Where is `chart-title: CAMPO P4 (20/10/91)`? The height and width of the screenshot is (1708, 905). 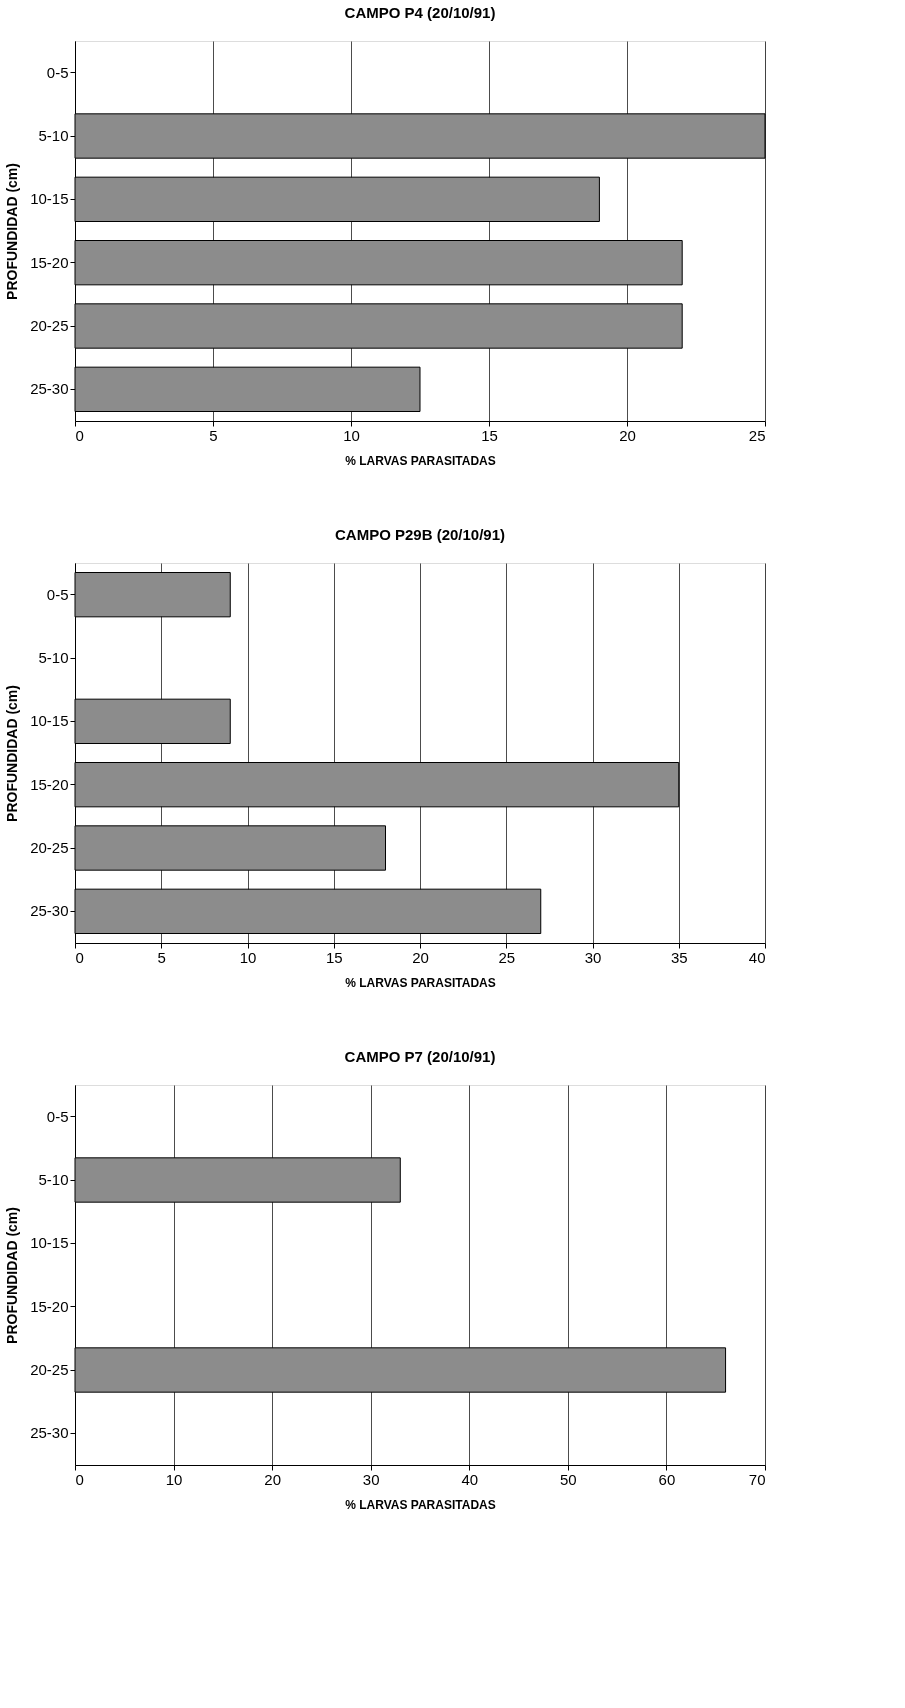 chart-title: CAMPO P4 (20/10/91) is located at coordinates (420, 12).